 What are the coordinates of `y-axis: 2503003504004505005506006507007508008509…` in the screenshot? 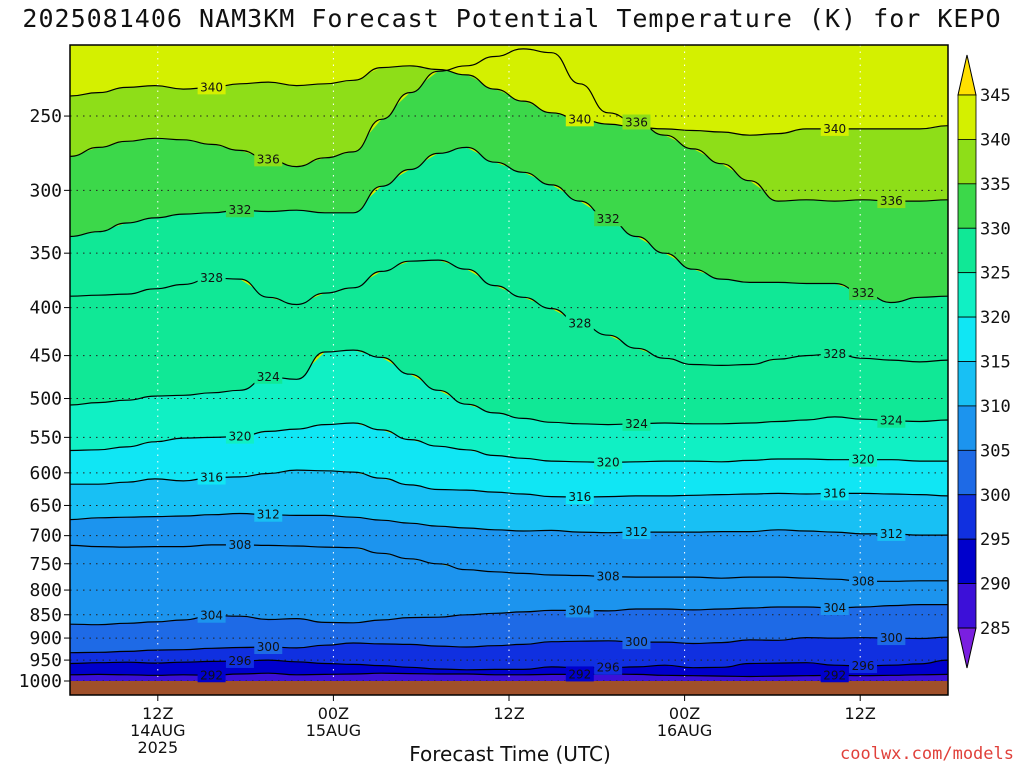 It's located at (44, 399).